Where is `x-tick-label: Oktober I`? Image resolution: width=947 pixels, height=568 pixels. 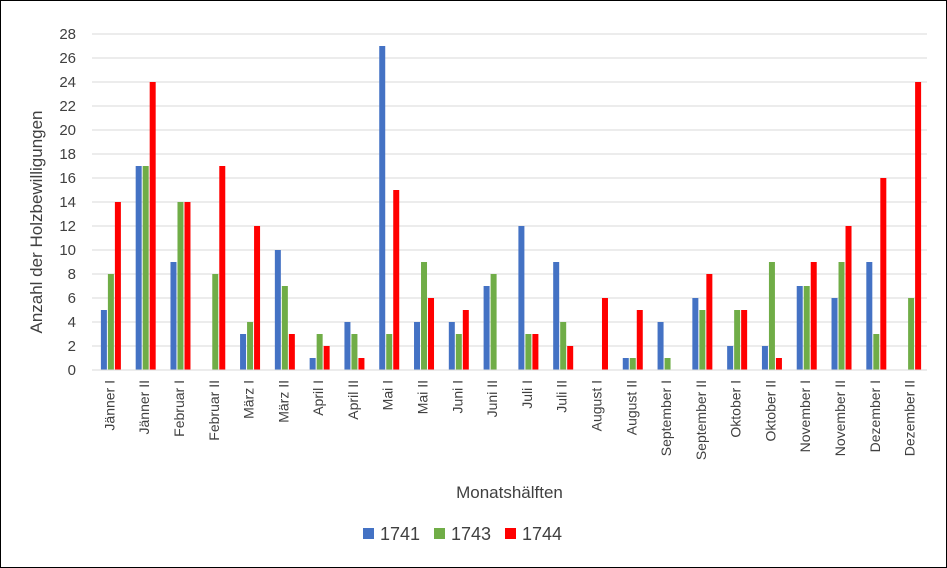 x-tick-label: Oktober I is located at coordinates (736, 409).